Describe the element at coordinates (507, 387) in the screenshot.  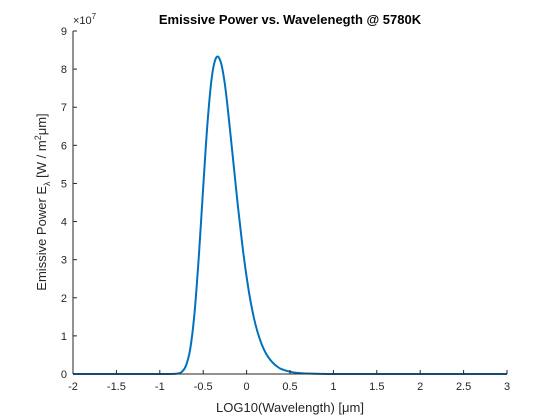
I see `x-tick-label: 3` at that location.